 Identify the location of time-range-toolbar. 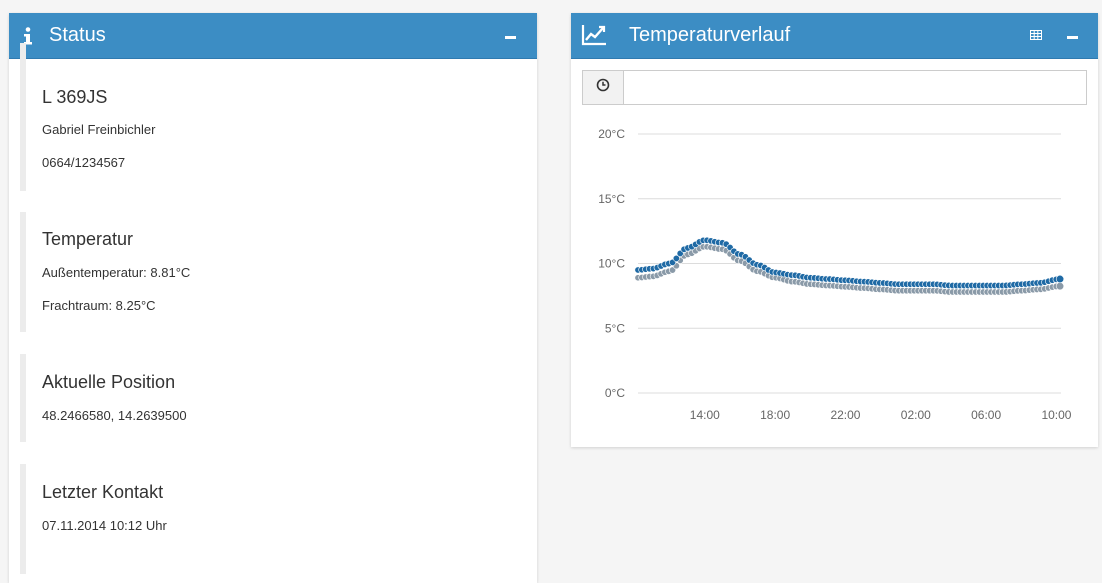
(834, 87).